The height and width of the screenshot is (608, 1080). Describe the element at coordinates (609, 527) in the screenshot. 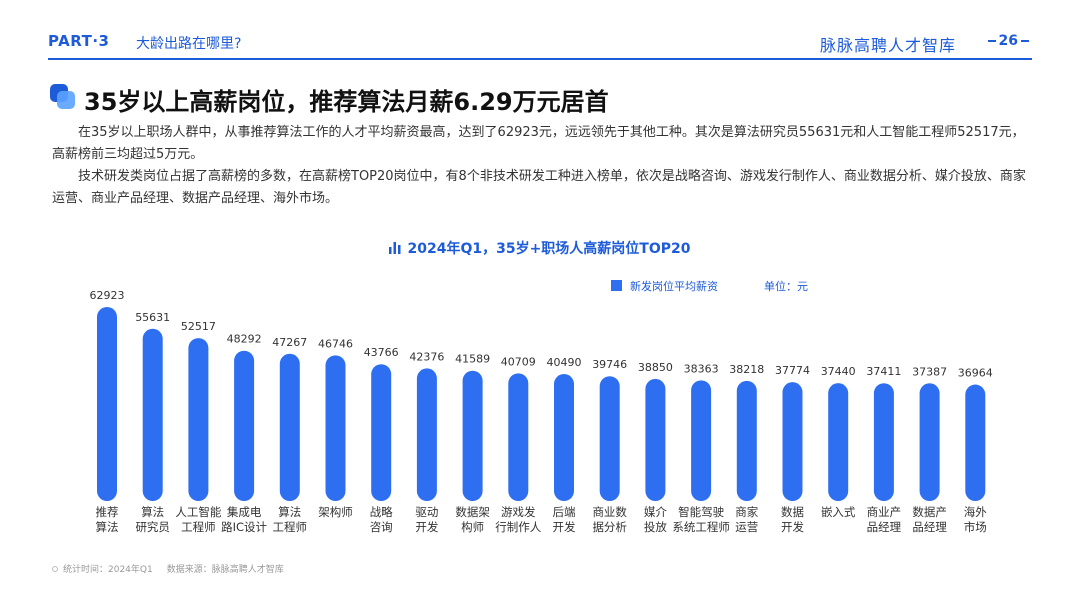

I see `category-label: 据分析` at that location.